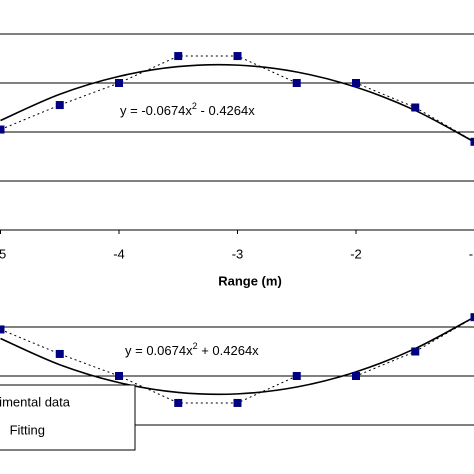 Image resolution: width=474 pixels, height=474 pixels. I want to click on x-tick-label: -5, so click(3, 253).